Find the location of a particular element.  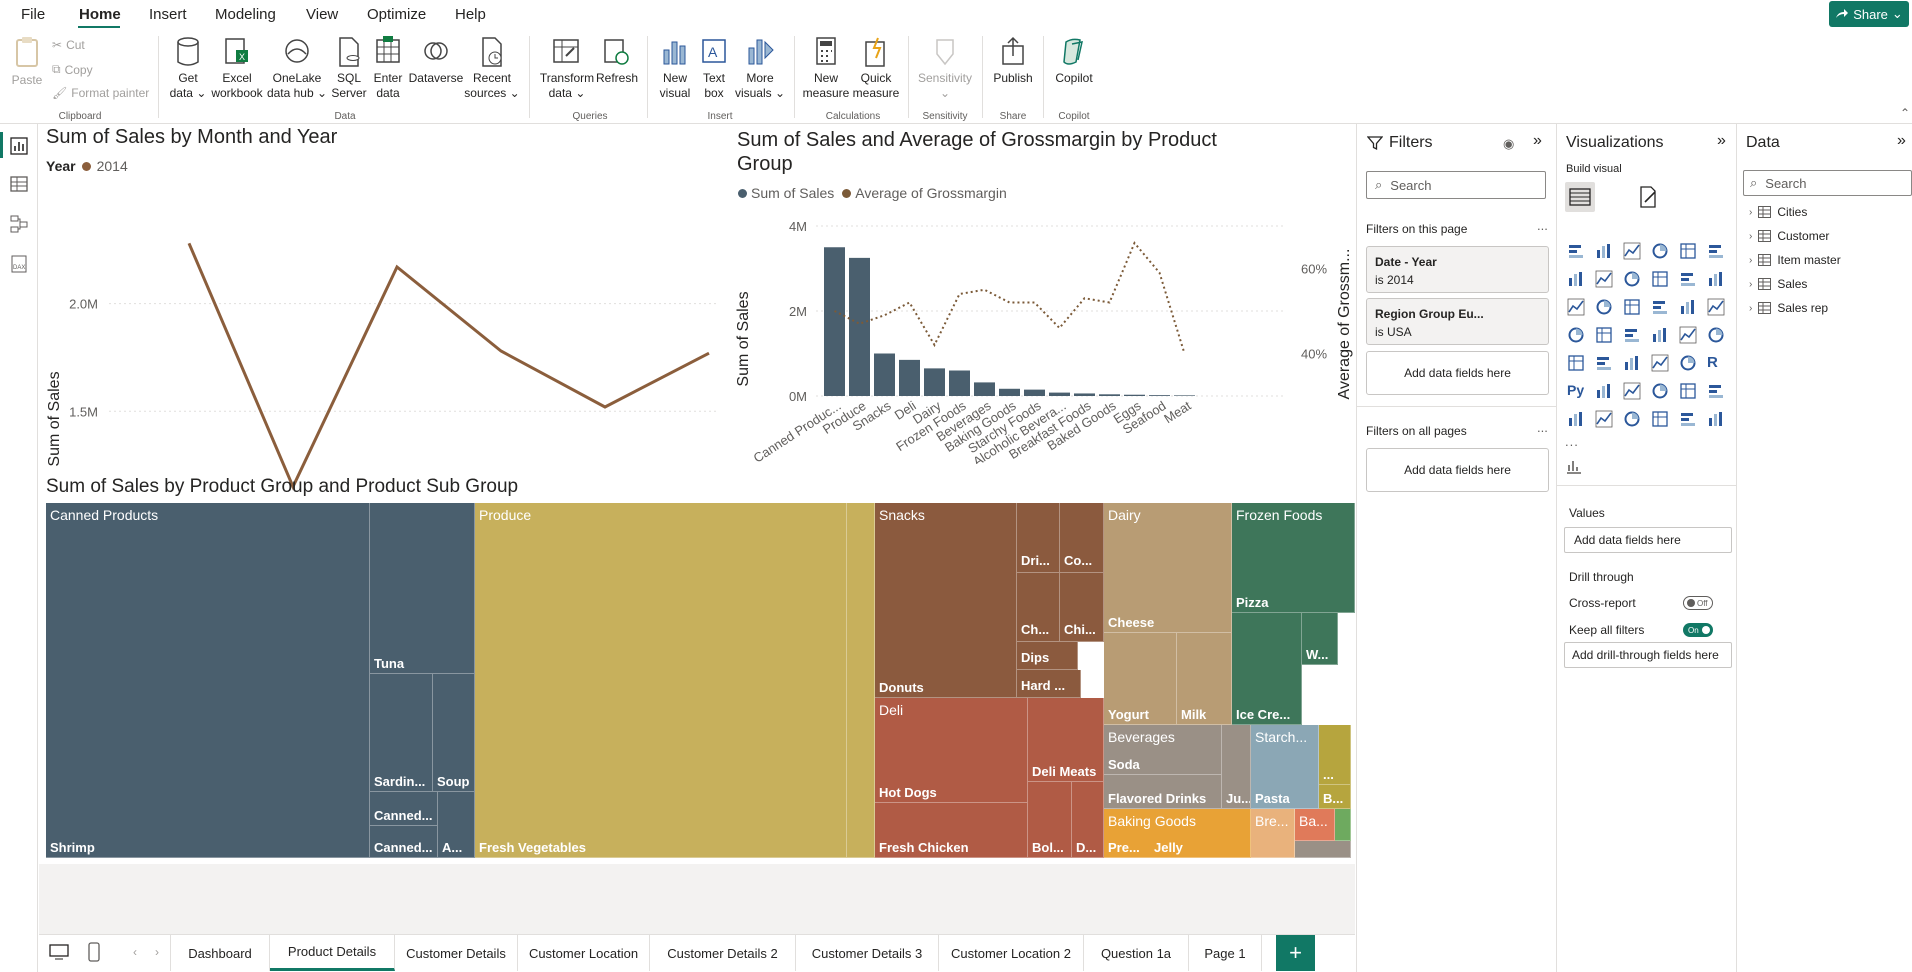

menu-help: Help is located at coordinates (470, 14).